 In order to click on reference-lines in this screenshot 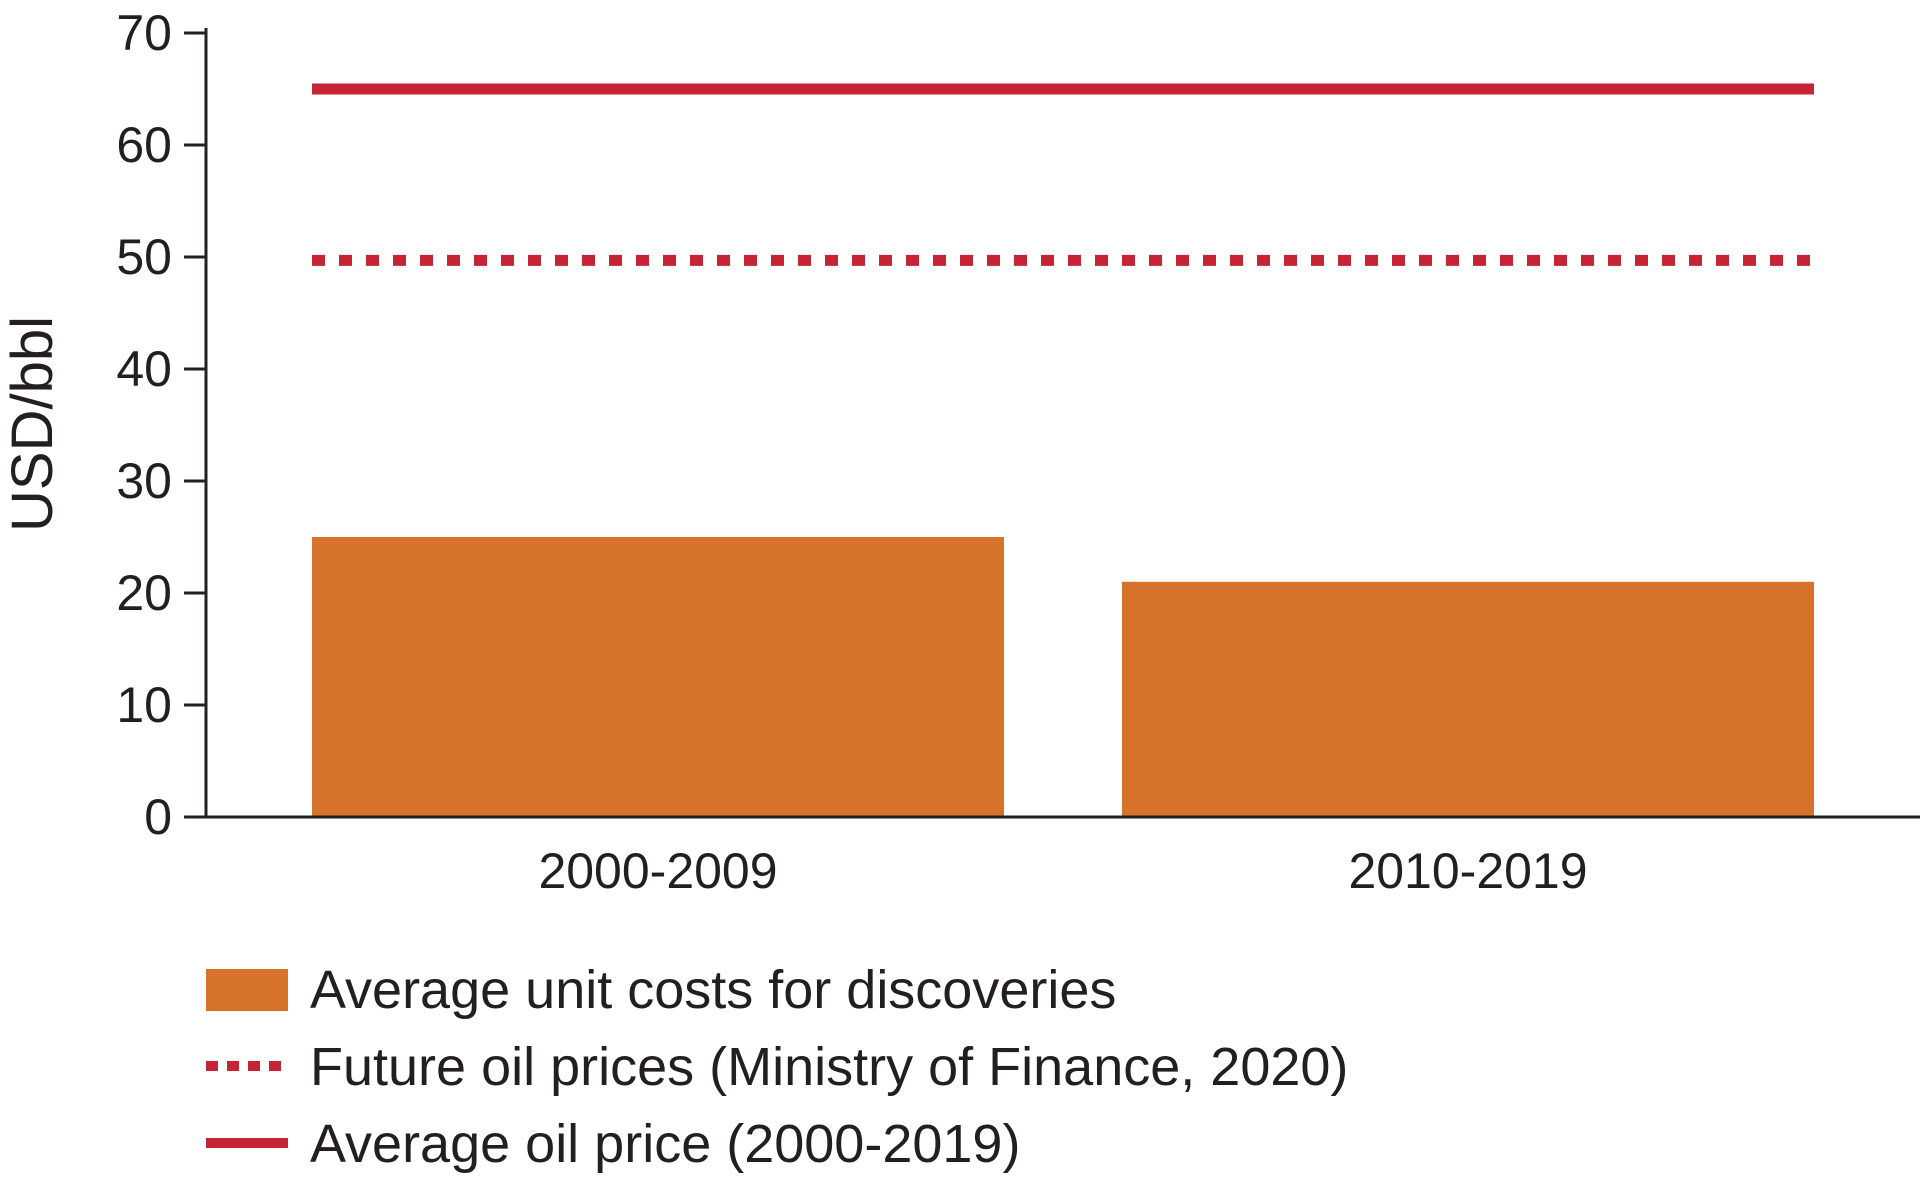, I will do `click(1063, 174)`.